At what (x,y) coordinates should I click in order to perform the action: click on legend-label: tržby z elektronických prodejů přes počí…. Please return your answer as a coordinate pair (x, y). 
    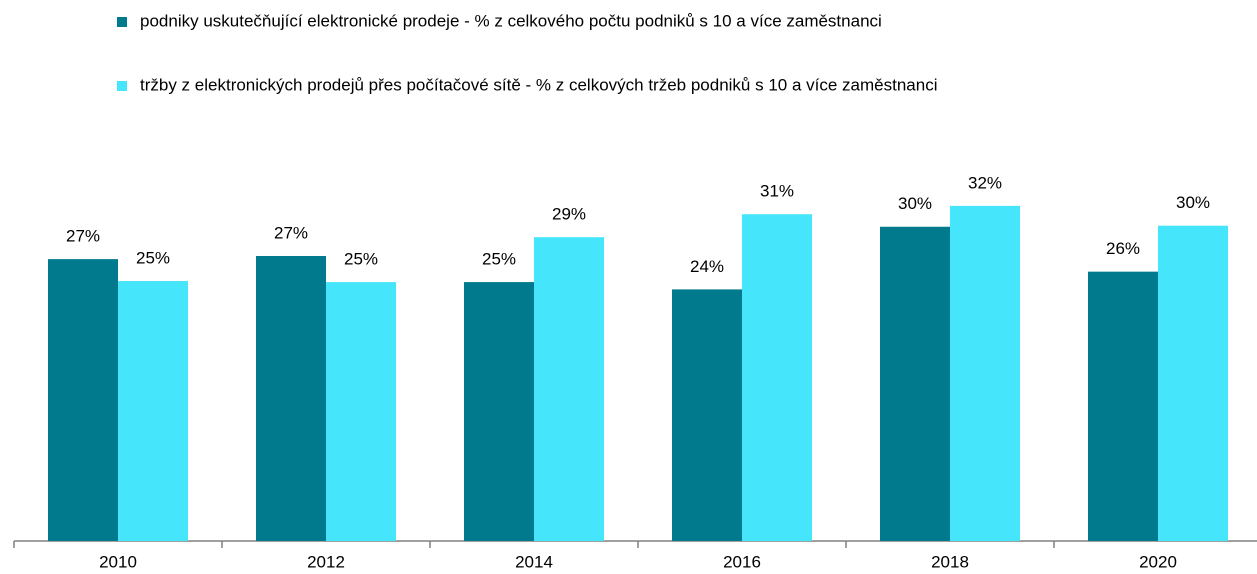
    Looking at the image, I should click on (538, 84).